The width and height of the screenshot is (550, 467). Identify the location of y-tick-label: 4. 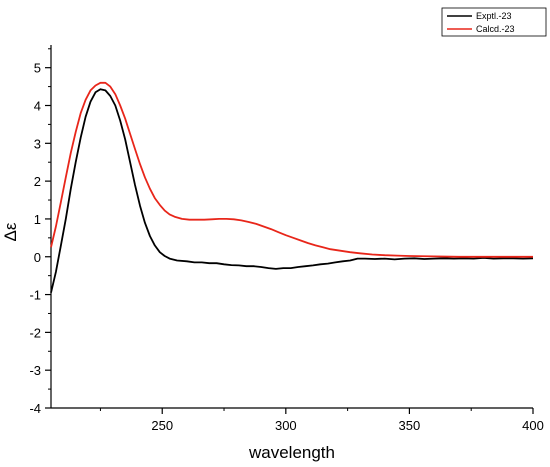
(37, 106).